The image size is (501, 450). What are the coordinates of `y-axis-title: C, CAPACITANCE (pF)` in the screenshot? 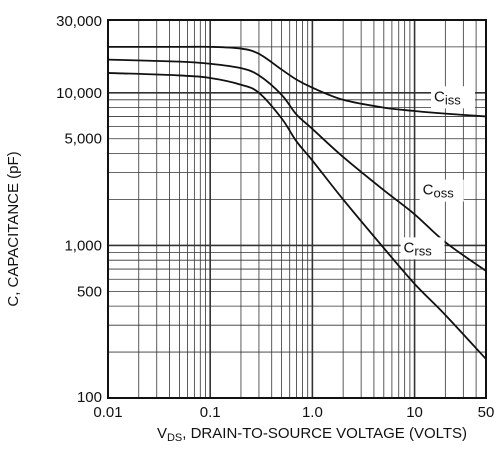 It's located at (13, 228).